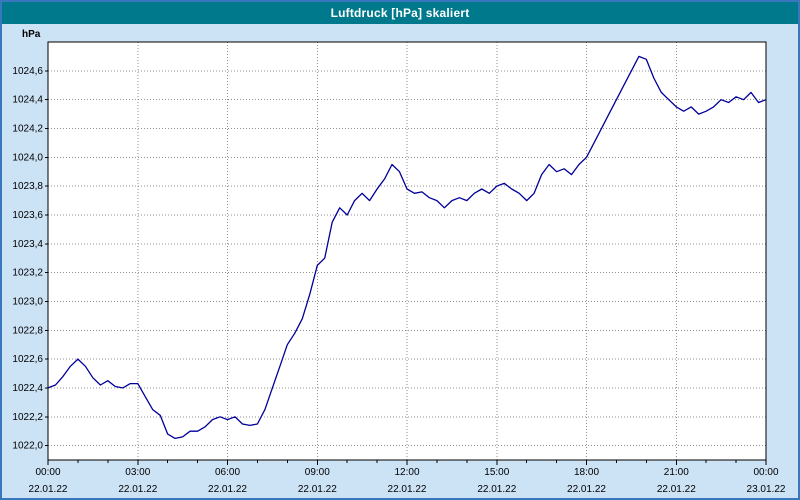 The height and width of the screenshot is (500, 800). What do you see at coordinates (27, 244) in the screenshot?
I see `svg-text: 1023,4` at bounding box center [27, 244].